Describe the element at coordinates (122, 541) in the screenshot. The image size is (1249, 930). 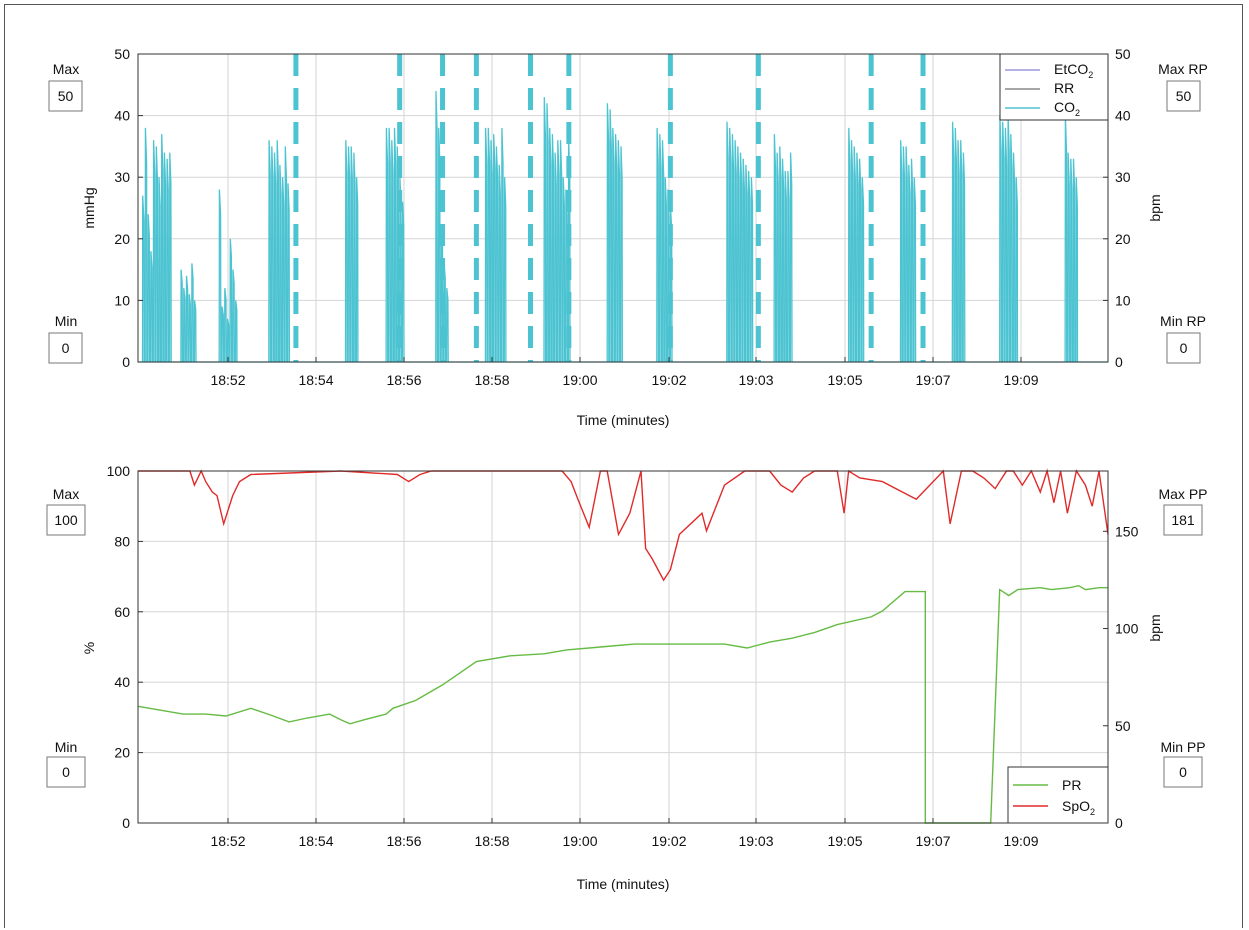
I see `oximetry-y-tick-label: 80` at that location.